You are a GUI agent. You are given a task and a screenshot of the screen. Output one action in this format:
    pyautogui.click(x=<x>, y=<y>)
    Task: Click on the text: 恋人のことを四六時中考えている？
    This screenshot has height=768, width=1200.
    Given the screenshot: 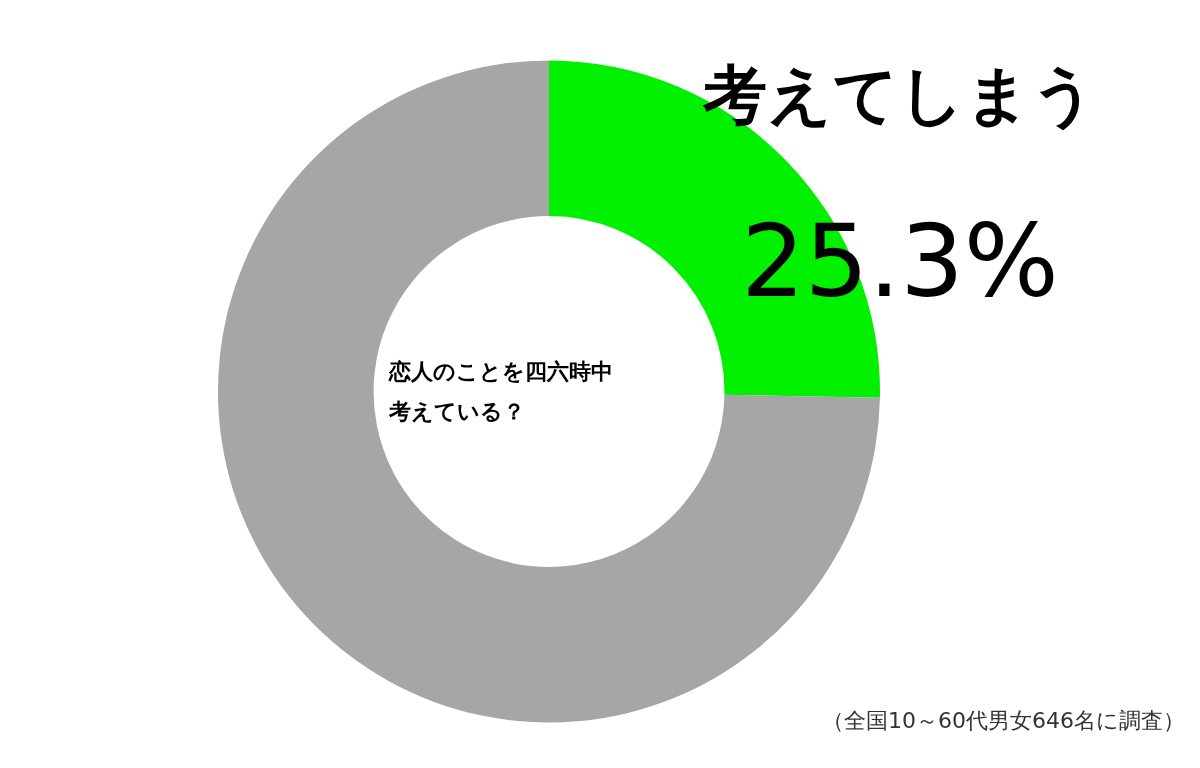 What is the action you would take?
    pyautogui.click(x=500, y=392)
    